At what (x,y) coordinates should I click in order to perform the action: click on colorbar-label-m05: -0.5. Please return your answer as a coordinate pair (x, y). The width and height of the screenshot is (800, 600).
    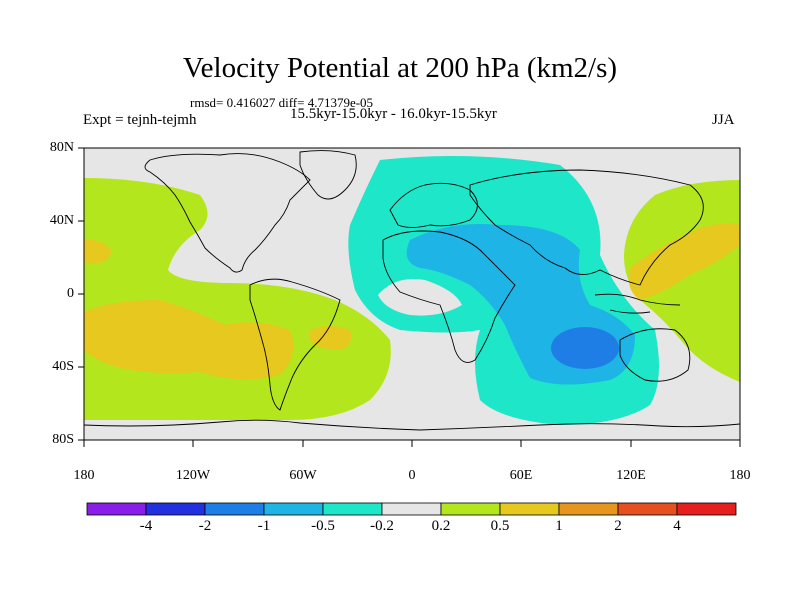
    Looking at the image, I should click on (323, 526).